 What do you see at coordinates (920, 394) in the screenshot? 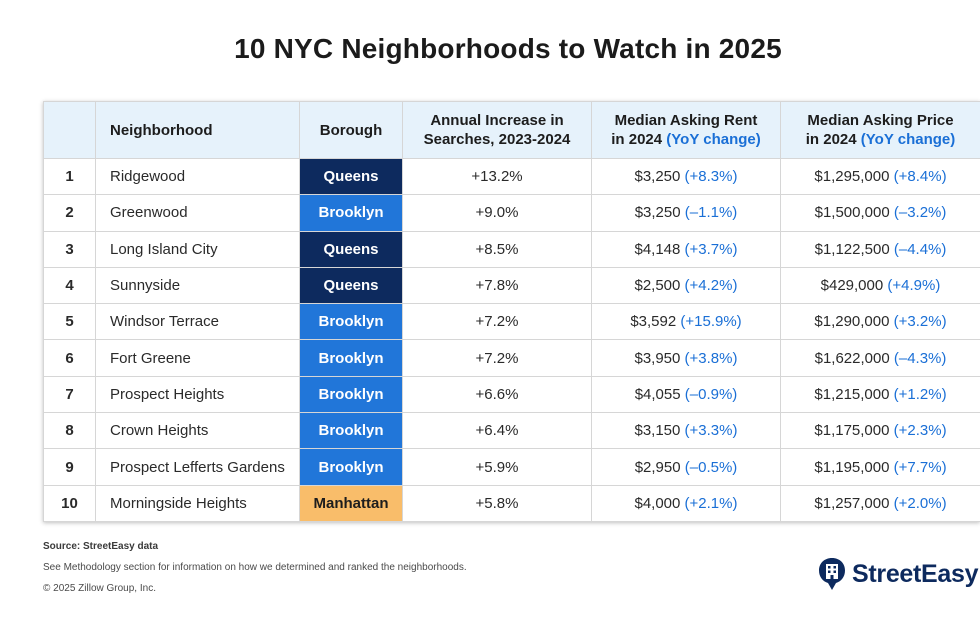
I see `price-change: (+1.2%)` at bounding box center [920, 394].